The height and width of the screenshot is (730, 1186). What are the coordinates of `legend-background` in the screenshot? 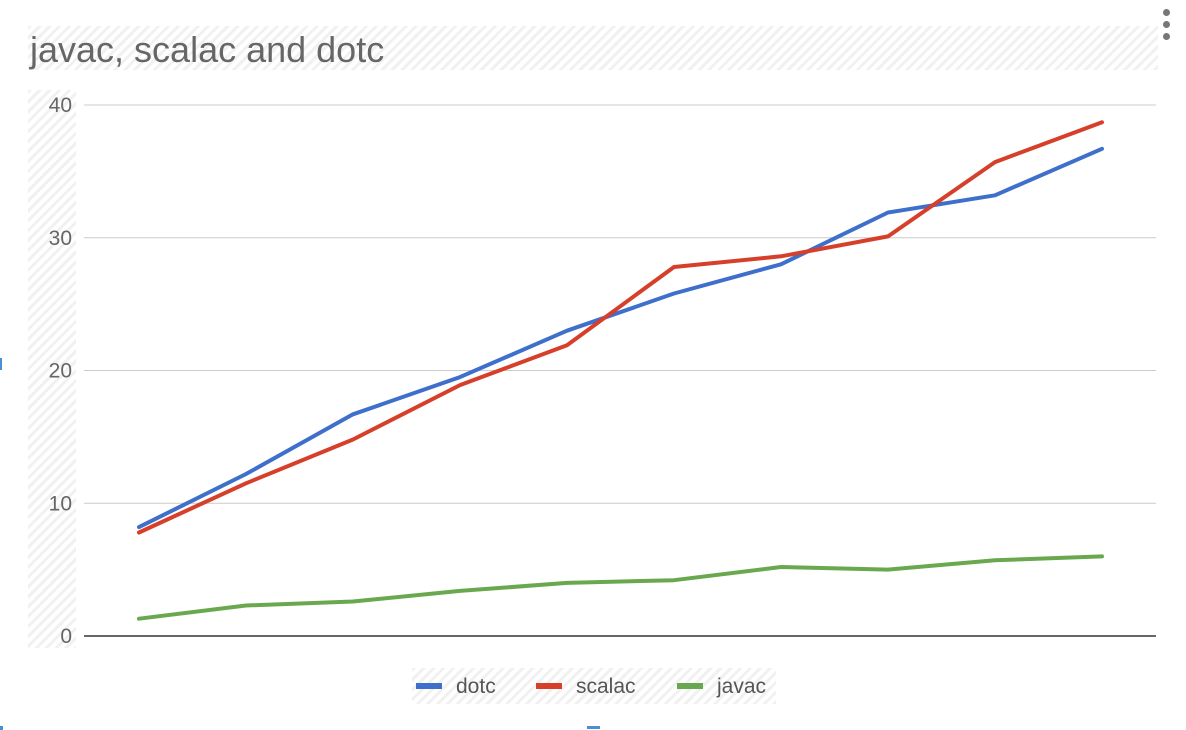 It's located at (594, 686).